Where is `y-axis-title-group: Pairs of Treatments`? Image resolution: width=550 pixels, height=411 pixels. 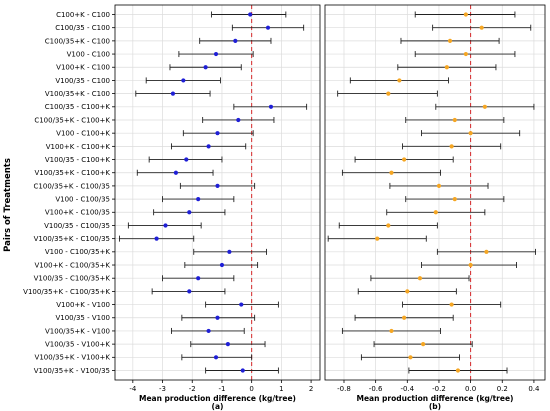 y-axis-title-group: Pairs of Treatments is located at coordinates (8, 205).